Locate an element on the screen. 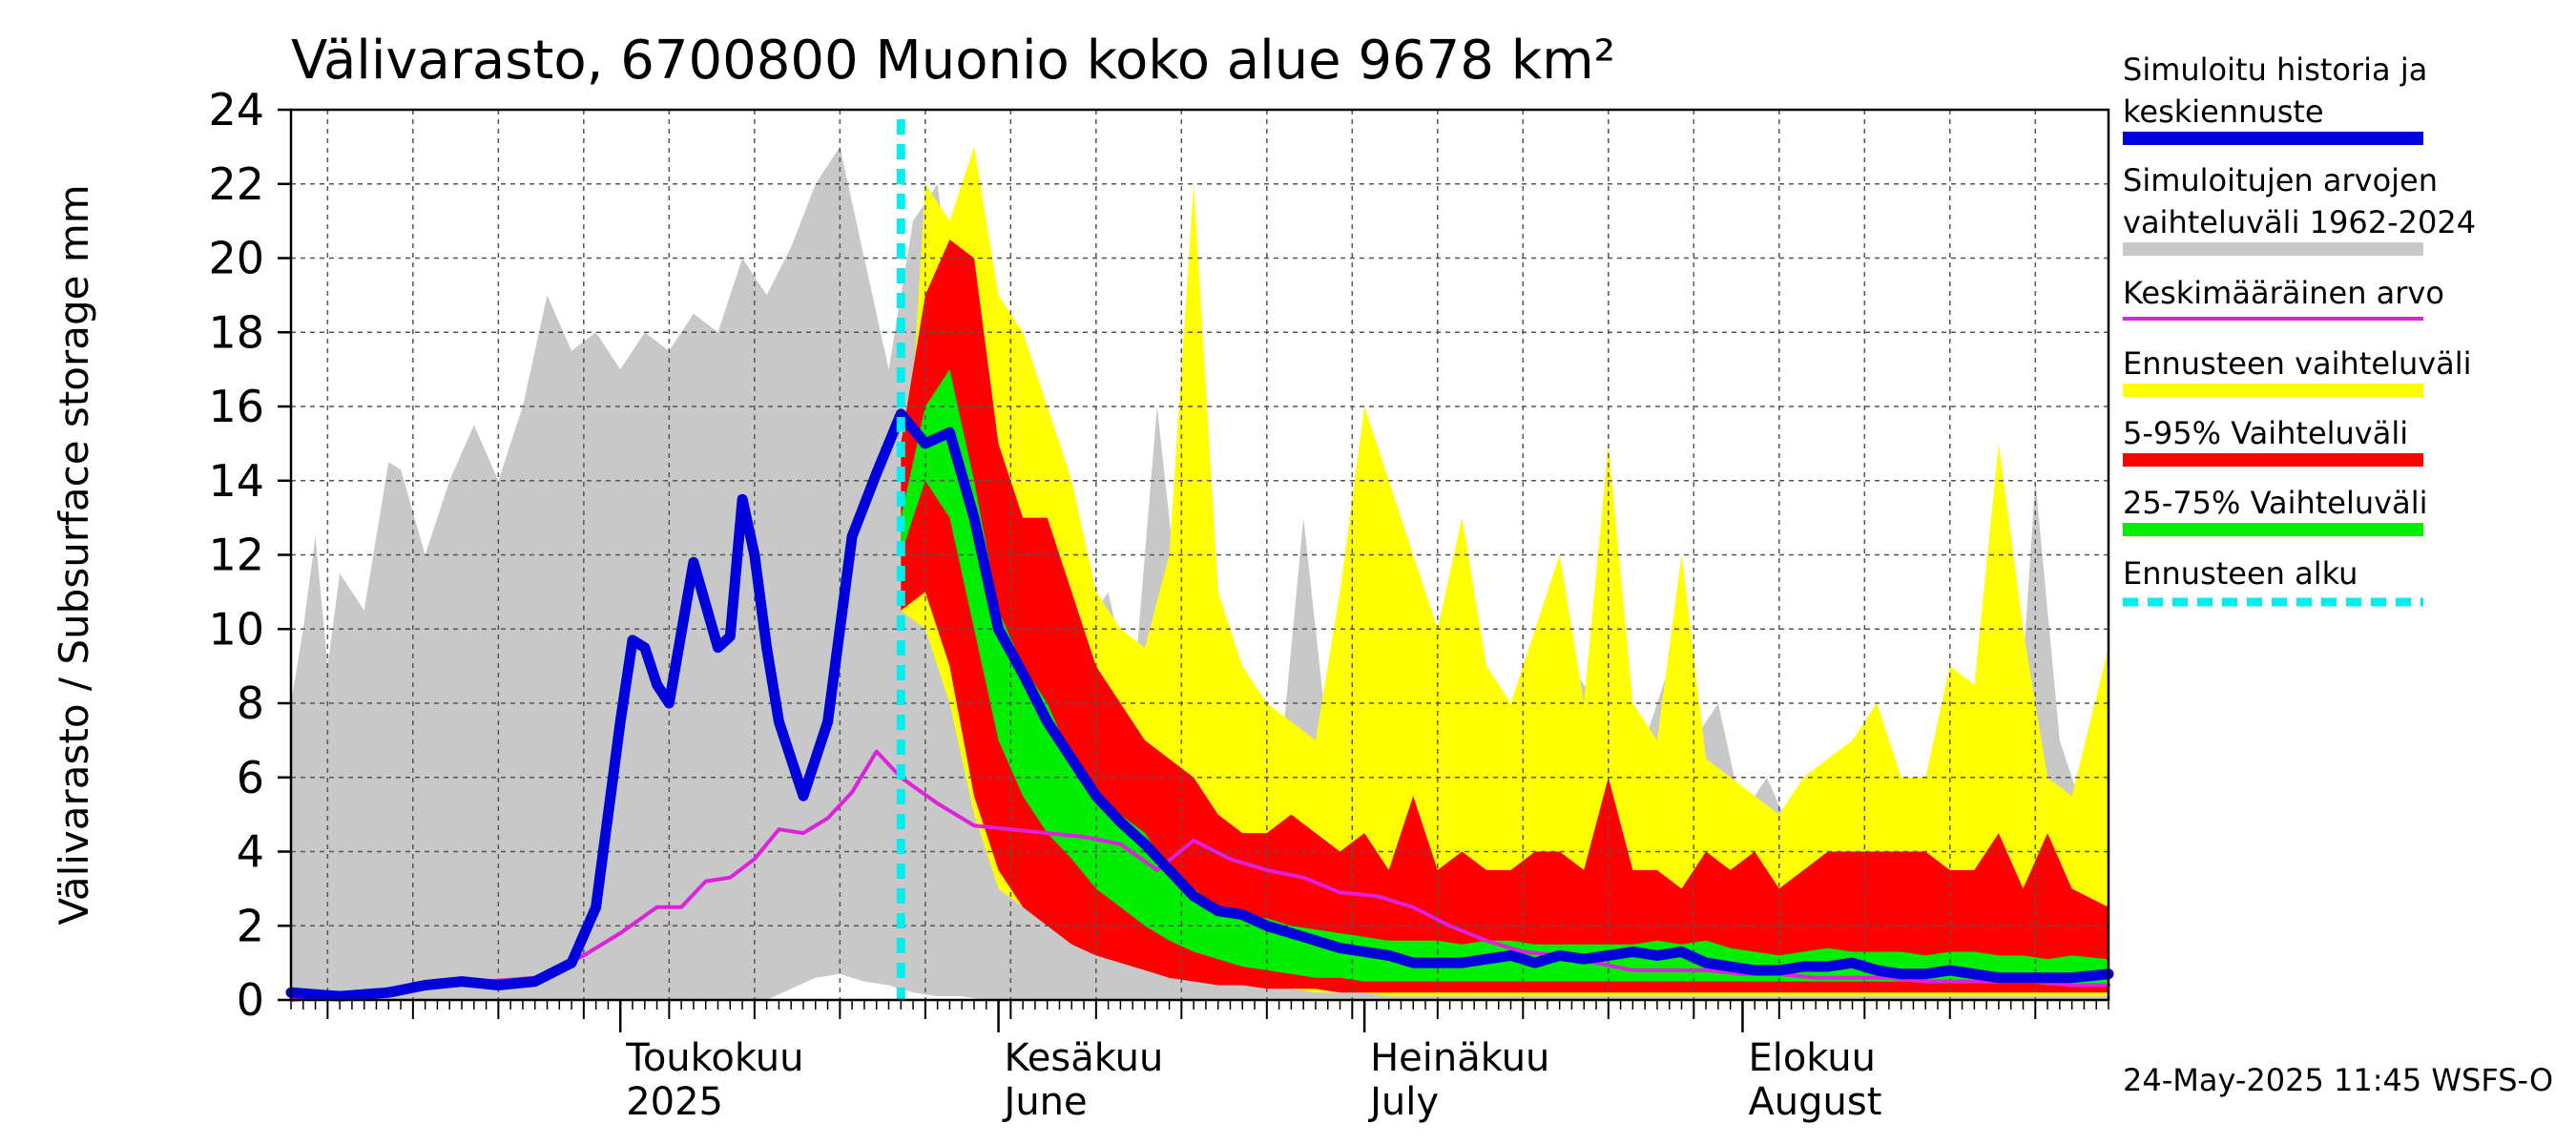 Image resolution: width=2576 pixels, height=1145 pixels. month-label: Elokuu is located at coordinates (1812, 1058).